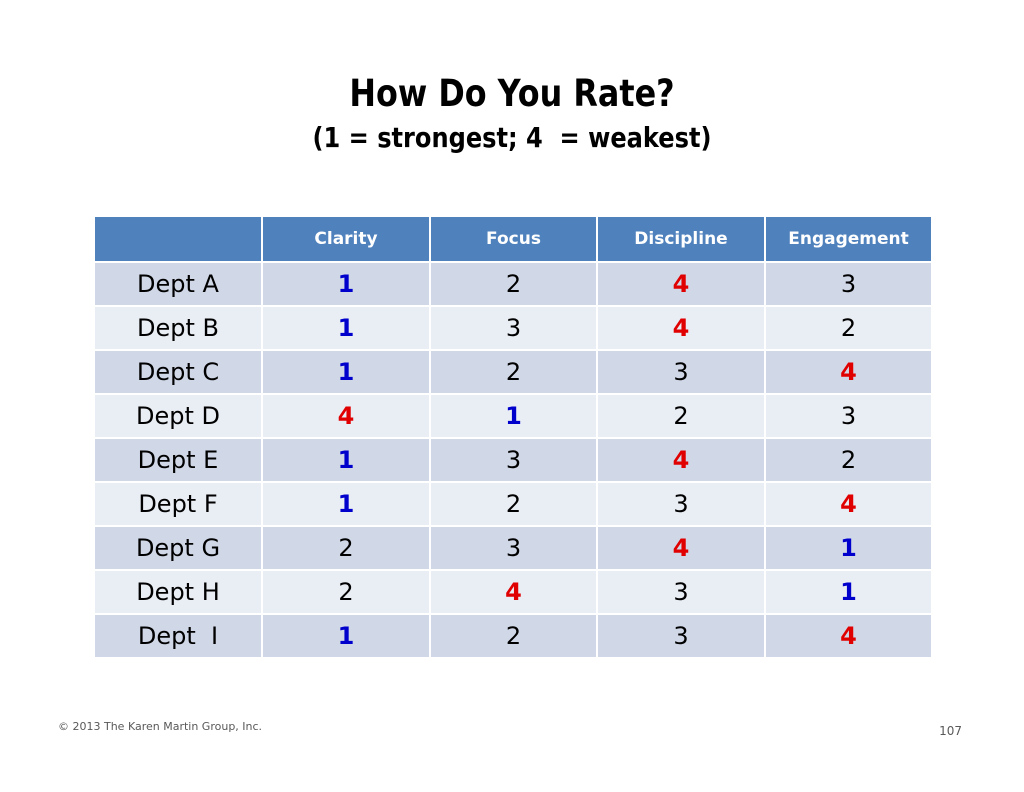 Image resolution: width=1024 pixels, height=792 pixels. Describe the element at coordinates (178, 460) in the screenshot. I see `row-label: Dept E` at that location.